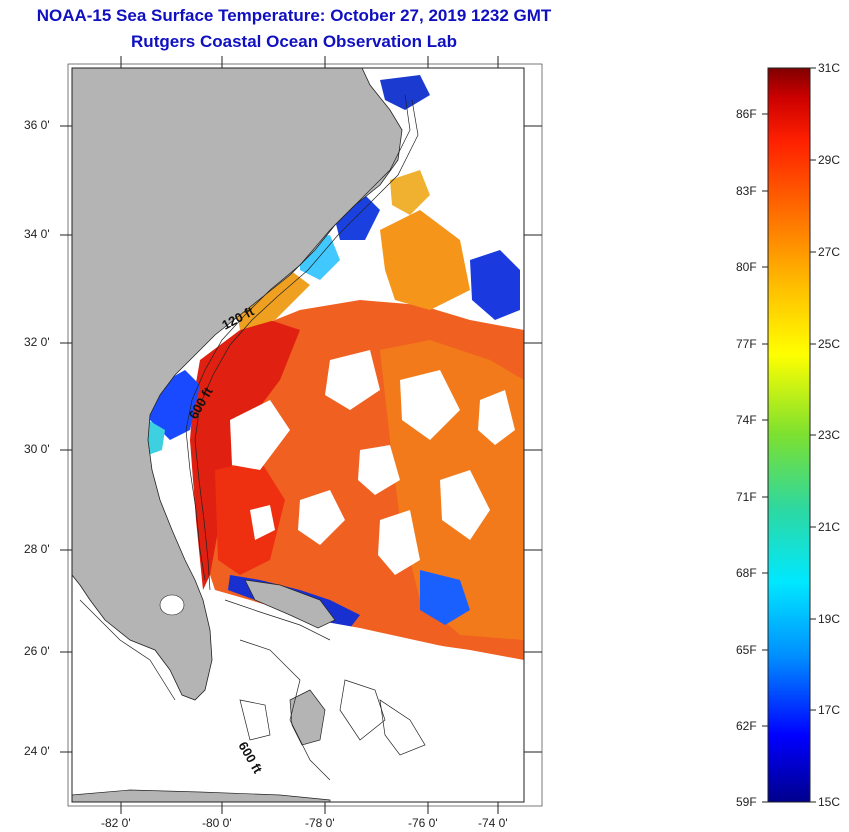 The height and width of the screenshot is (832, 849). I want to click on colorbar-label-21c: 21C, so click(829, 527).